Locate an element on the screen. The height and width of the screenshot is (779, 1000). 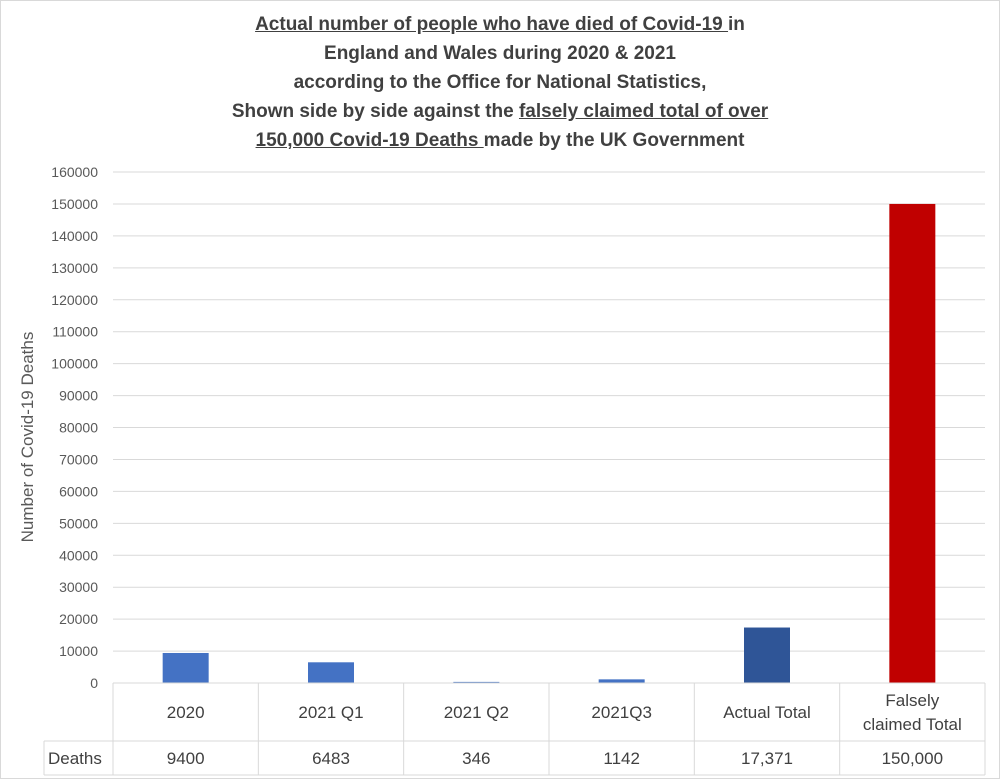
x-category-label: claimed Total is located at coordinates (912, 724).